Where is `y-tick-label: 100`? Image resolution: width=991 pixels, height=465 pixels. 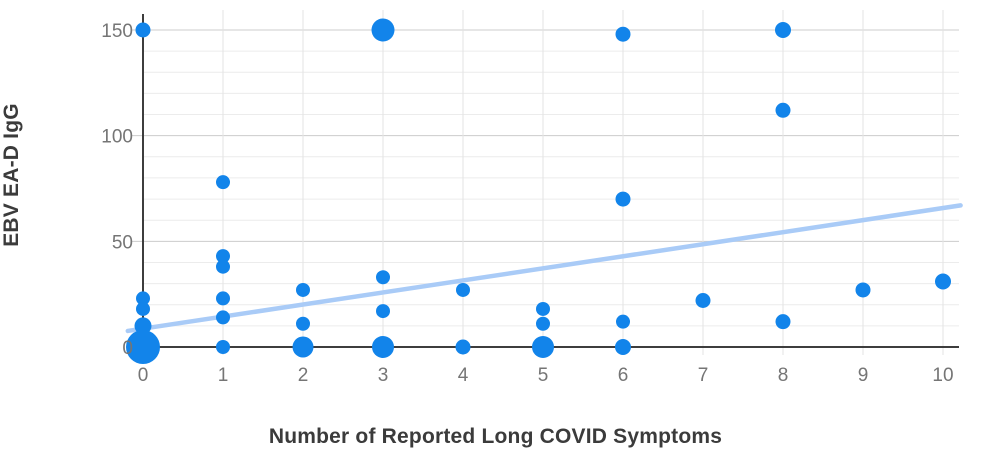
y-tick-label: 100 is located at coordinates (117, 137).